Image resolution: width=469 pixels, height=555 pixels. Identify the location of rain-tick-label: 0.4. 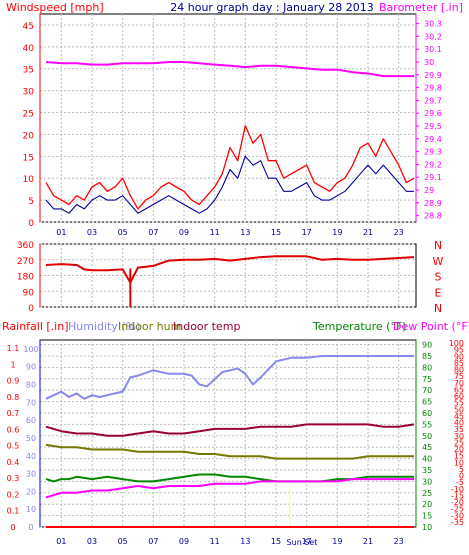
(13, 462).